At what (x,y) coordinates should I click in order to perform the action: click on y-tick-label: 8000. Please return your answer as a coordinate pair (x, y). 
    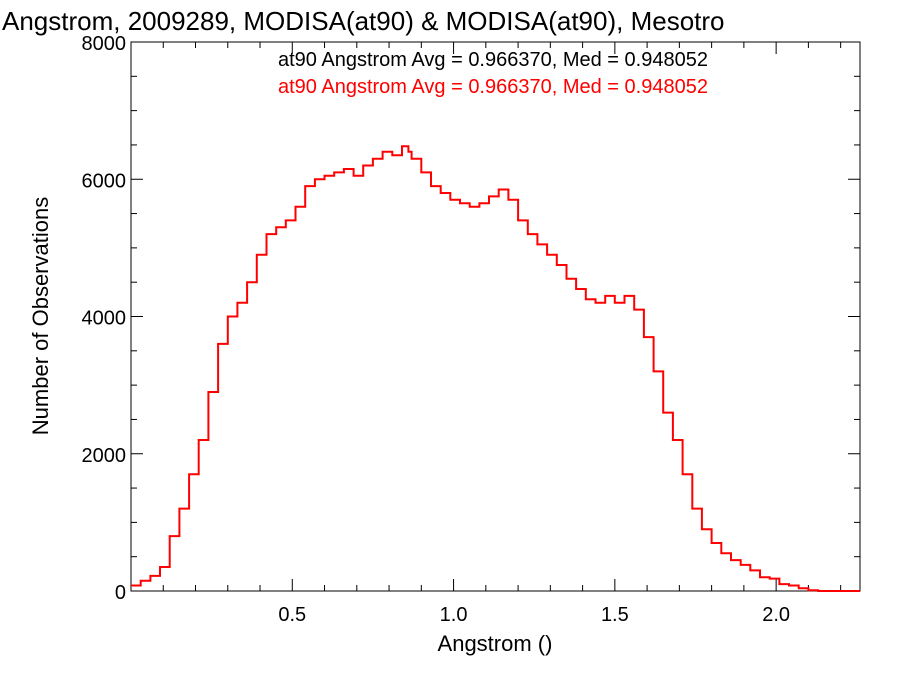
    Looking at the image, I should click on (104, 44).